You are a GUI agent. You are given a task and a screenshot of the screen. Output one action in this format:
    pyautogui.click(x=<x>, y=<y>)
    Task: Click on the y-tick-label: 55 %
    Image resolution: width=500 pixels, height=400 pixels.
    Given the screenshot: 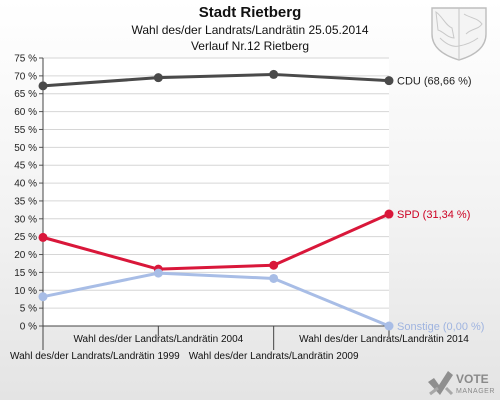 What is the action you would take?
    pyautogui.click(x=25, y=130)
    